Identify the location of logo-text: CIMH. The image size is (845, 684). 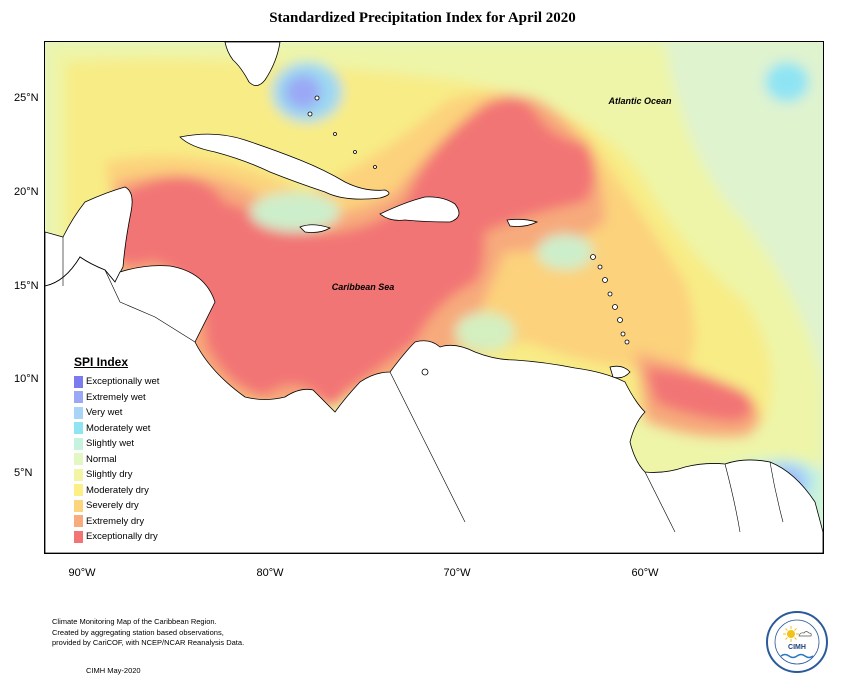
(797, 647).